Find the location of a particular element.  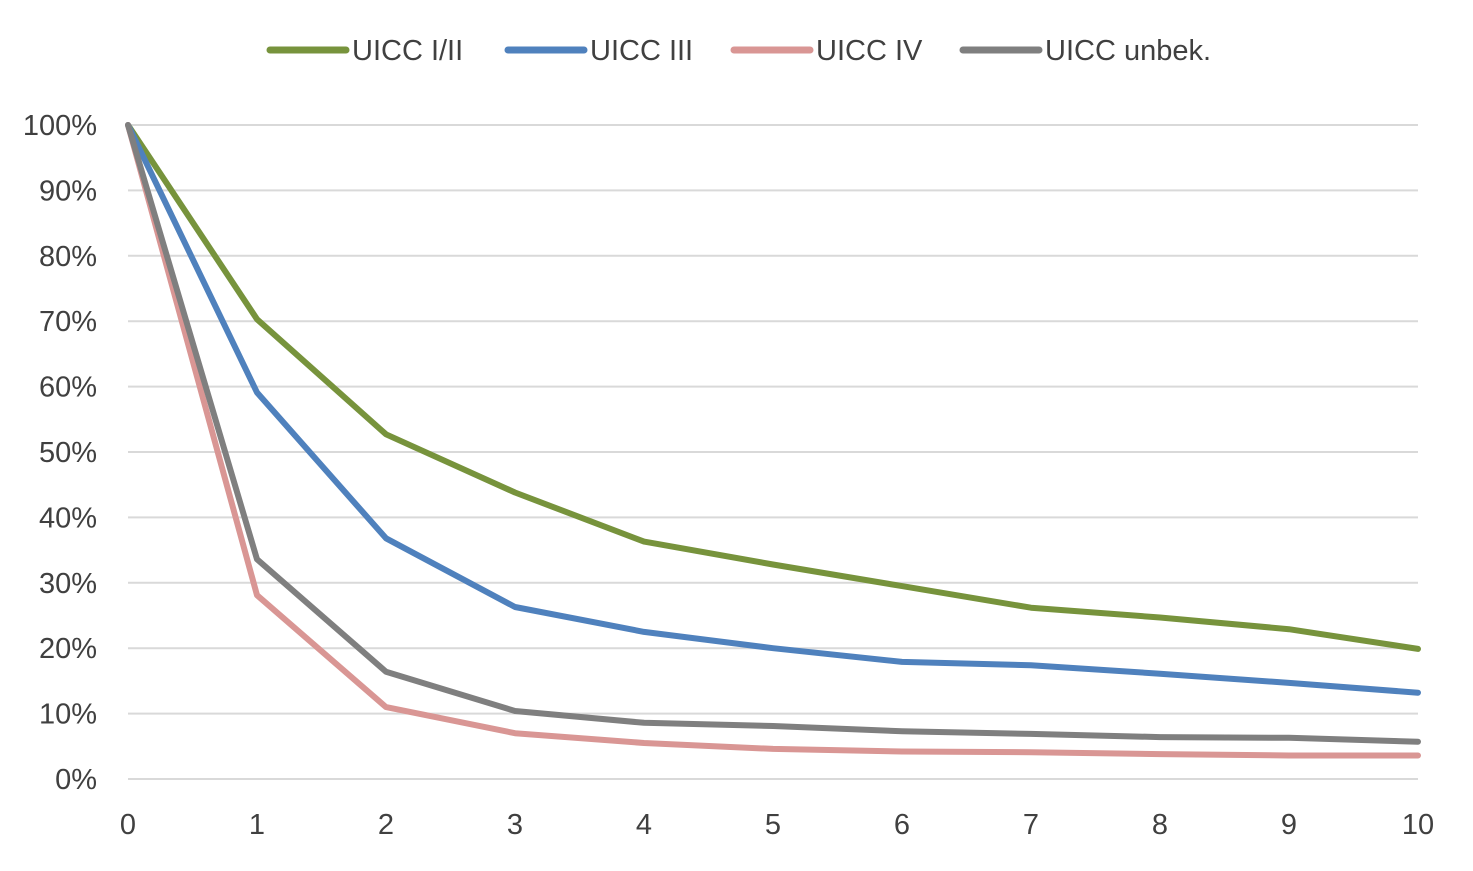

legend-label: UICC unbek. is located at coordinates (1128, 51).